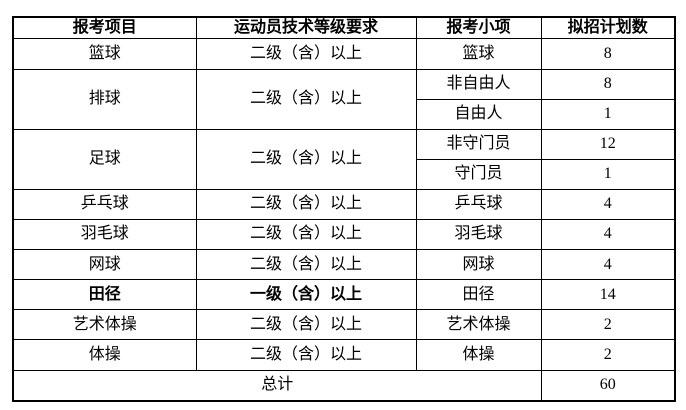 The image size is (686, 410). What do you see at coordinates (104, 295) in the screenshot?
I see `item-cell: 田径` at bounding box center [104, 295].